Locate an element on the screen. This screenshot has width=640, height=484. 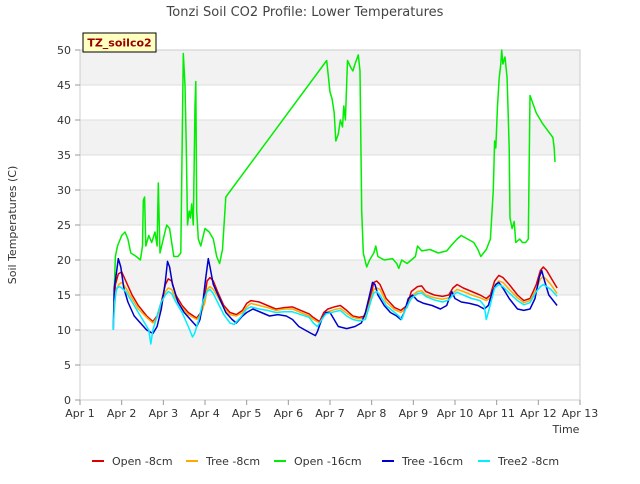
y-tick-label: 25 is located at coordinates (64, 225).